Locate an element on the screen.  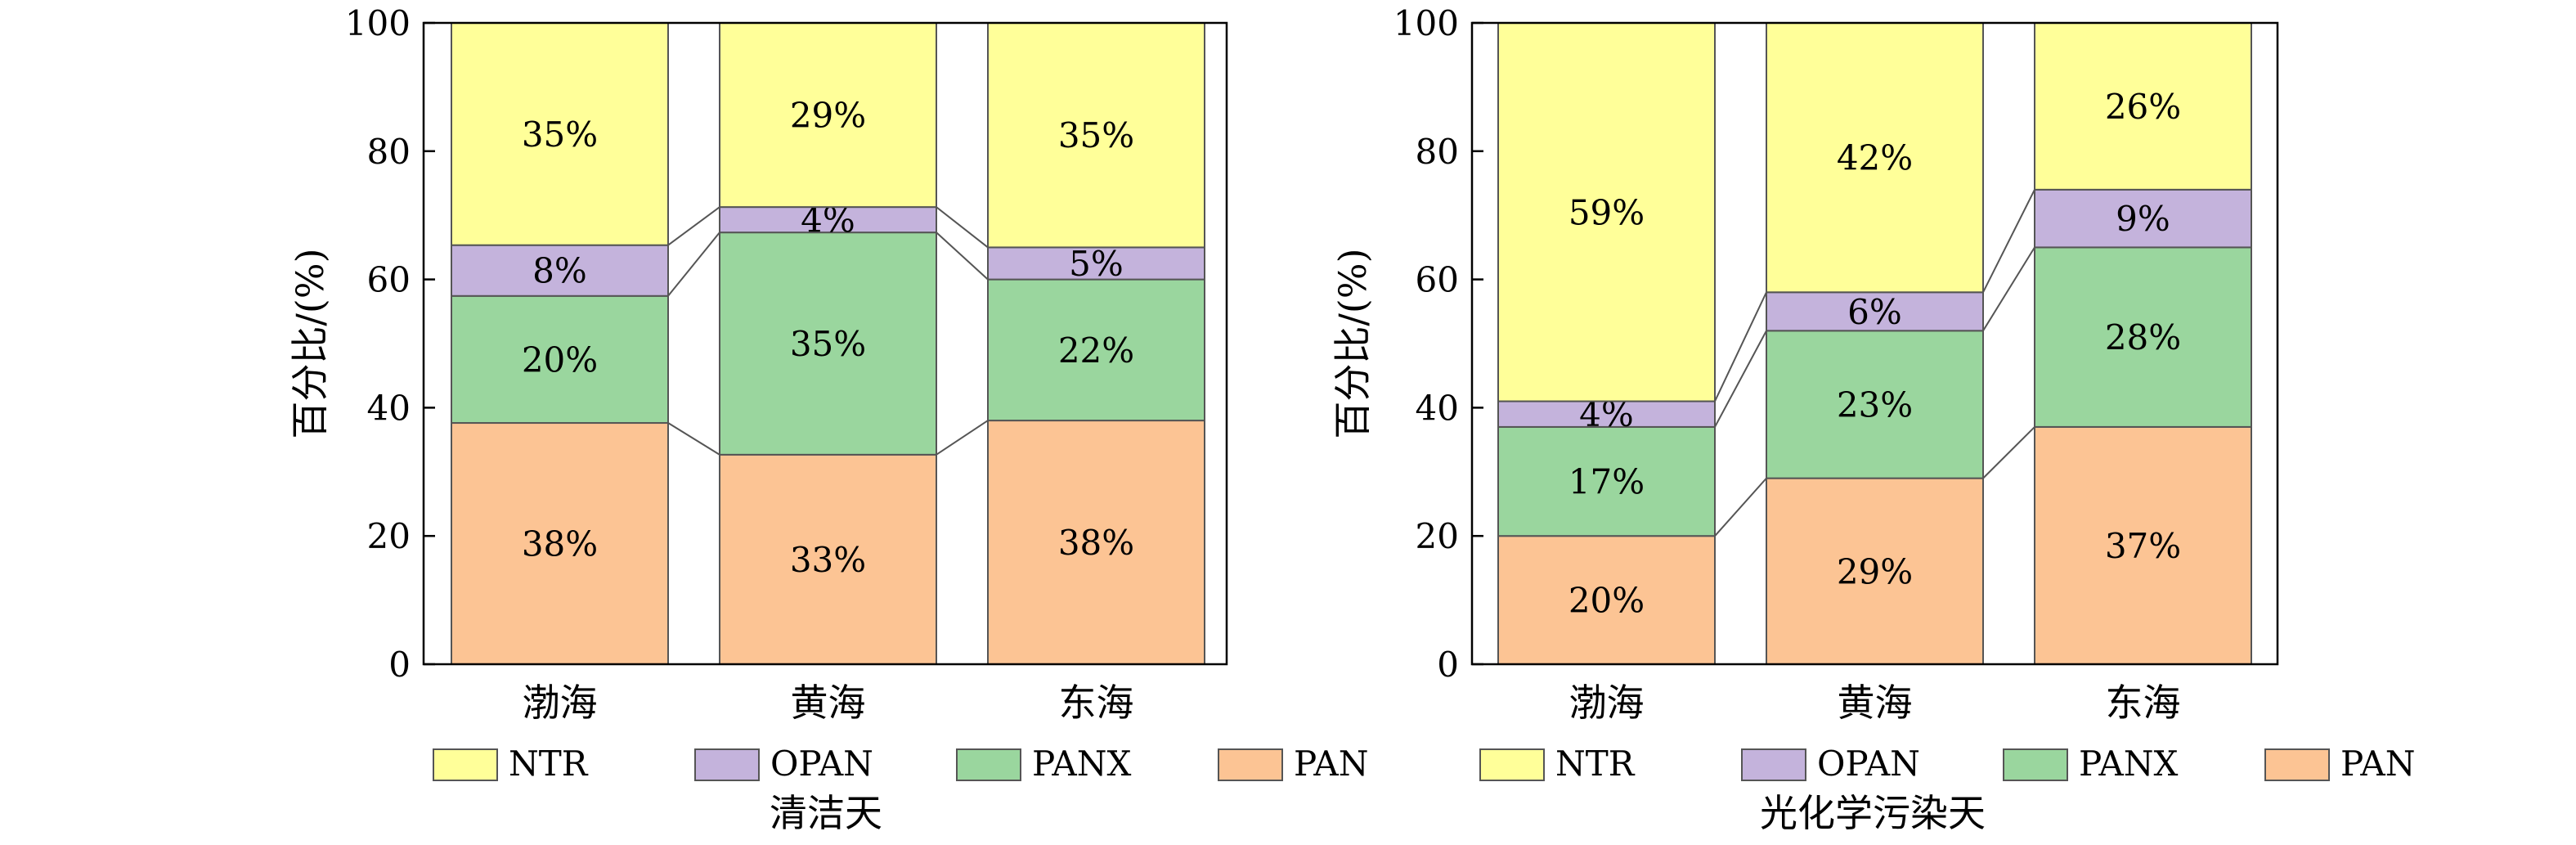
data-label: 59% is located at coordinates (1607, 212).